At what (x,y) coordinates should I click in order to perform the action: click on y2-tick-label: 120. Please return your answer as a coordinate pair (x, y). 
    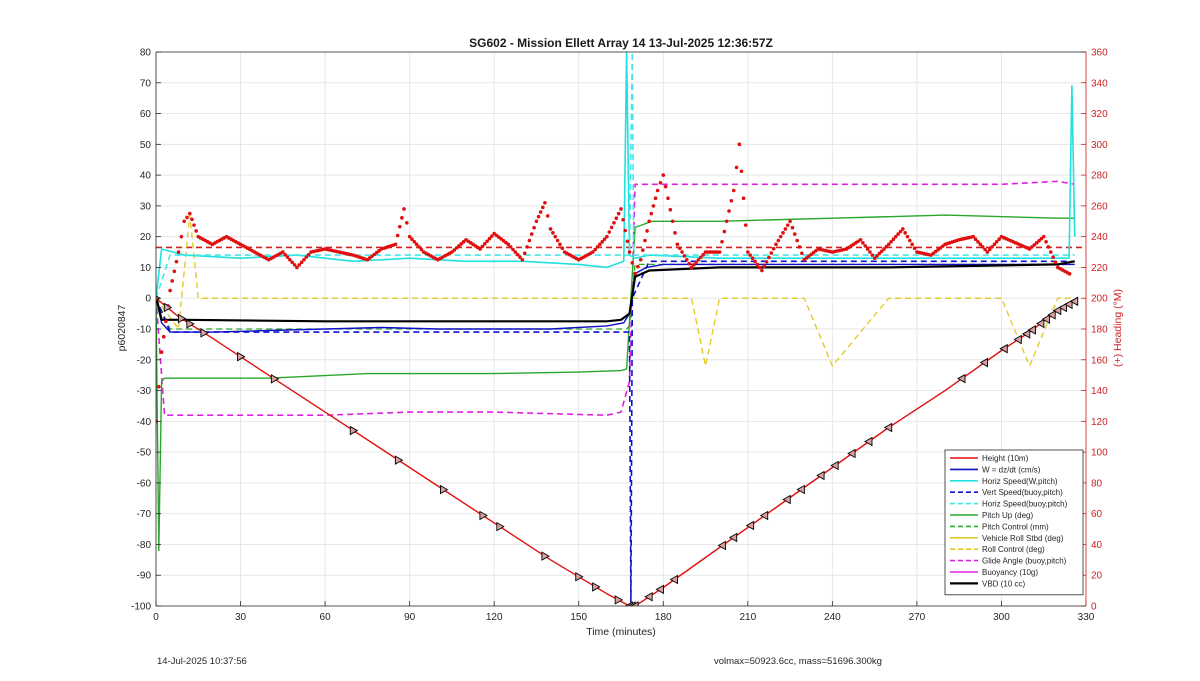
    Looking at the image, I should click on (1099, 422).